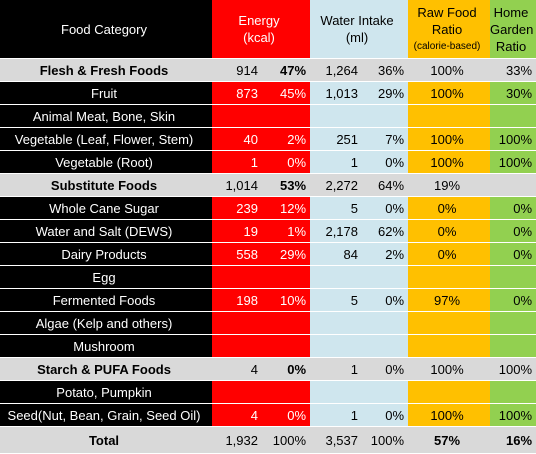 This screenshot has height=454, width=536. What do you see at coordinates (106, 70) in the screenshot?
I see `category-name: Flesh & Fresh Foods` at bounding box center [106, 70].